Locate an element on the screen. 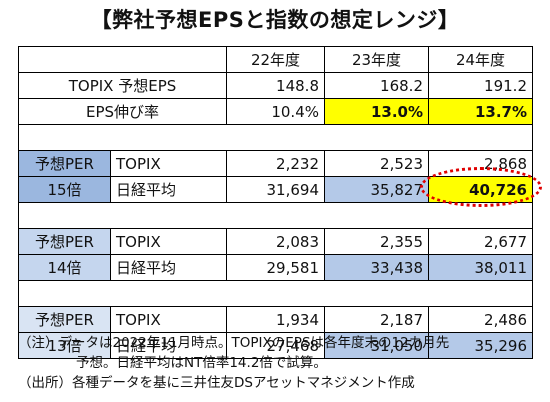 The height and width of the screenshot is (402, 550). eps-value: 148.8 is located at coordinates (275, 85).